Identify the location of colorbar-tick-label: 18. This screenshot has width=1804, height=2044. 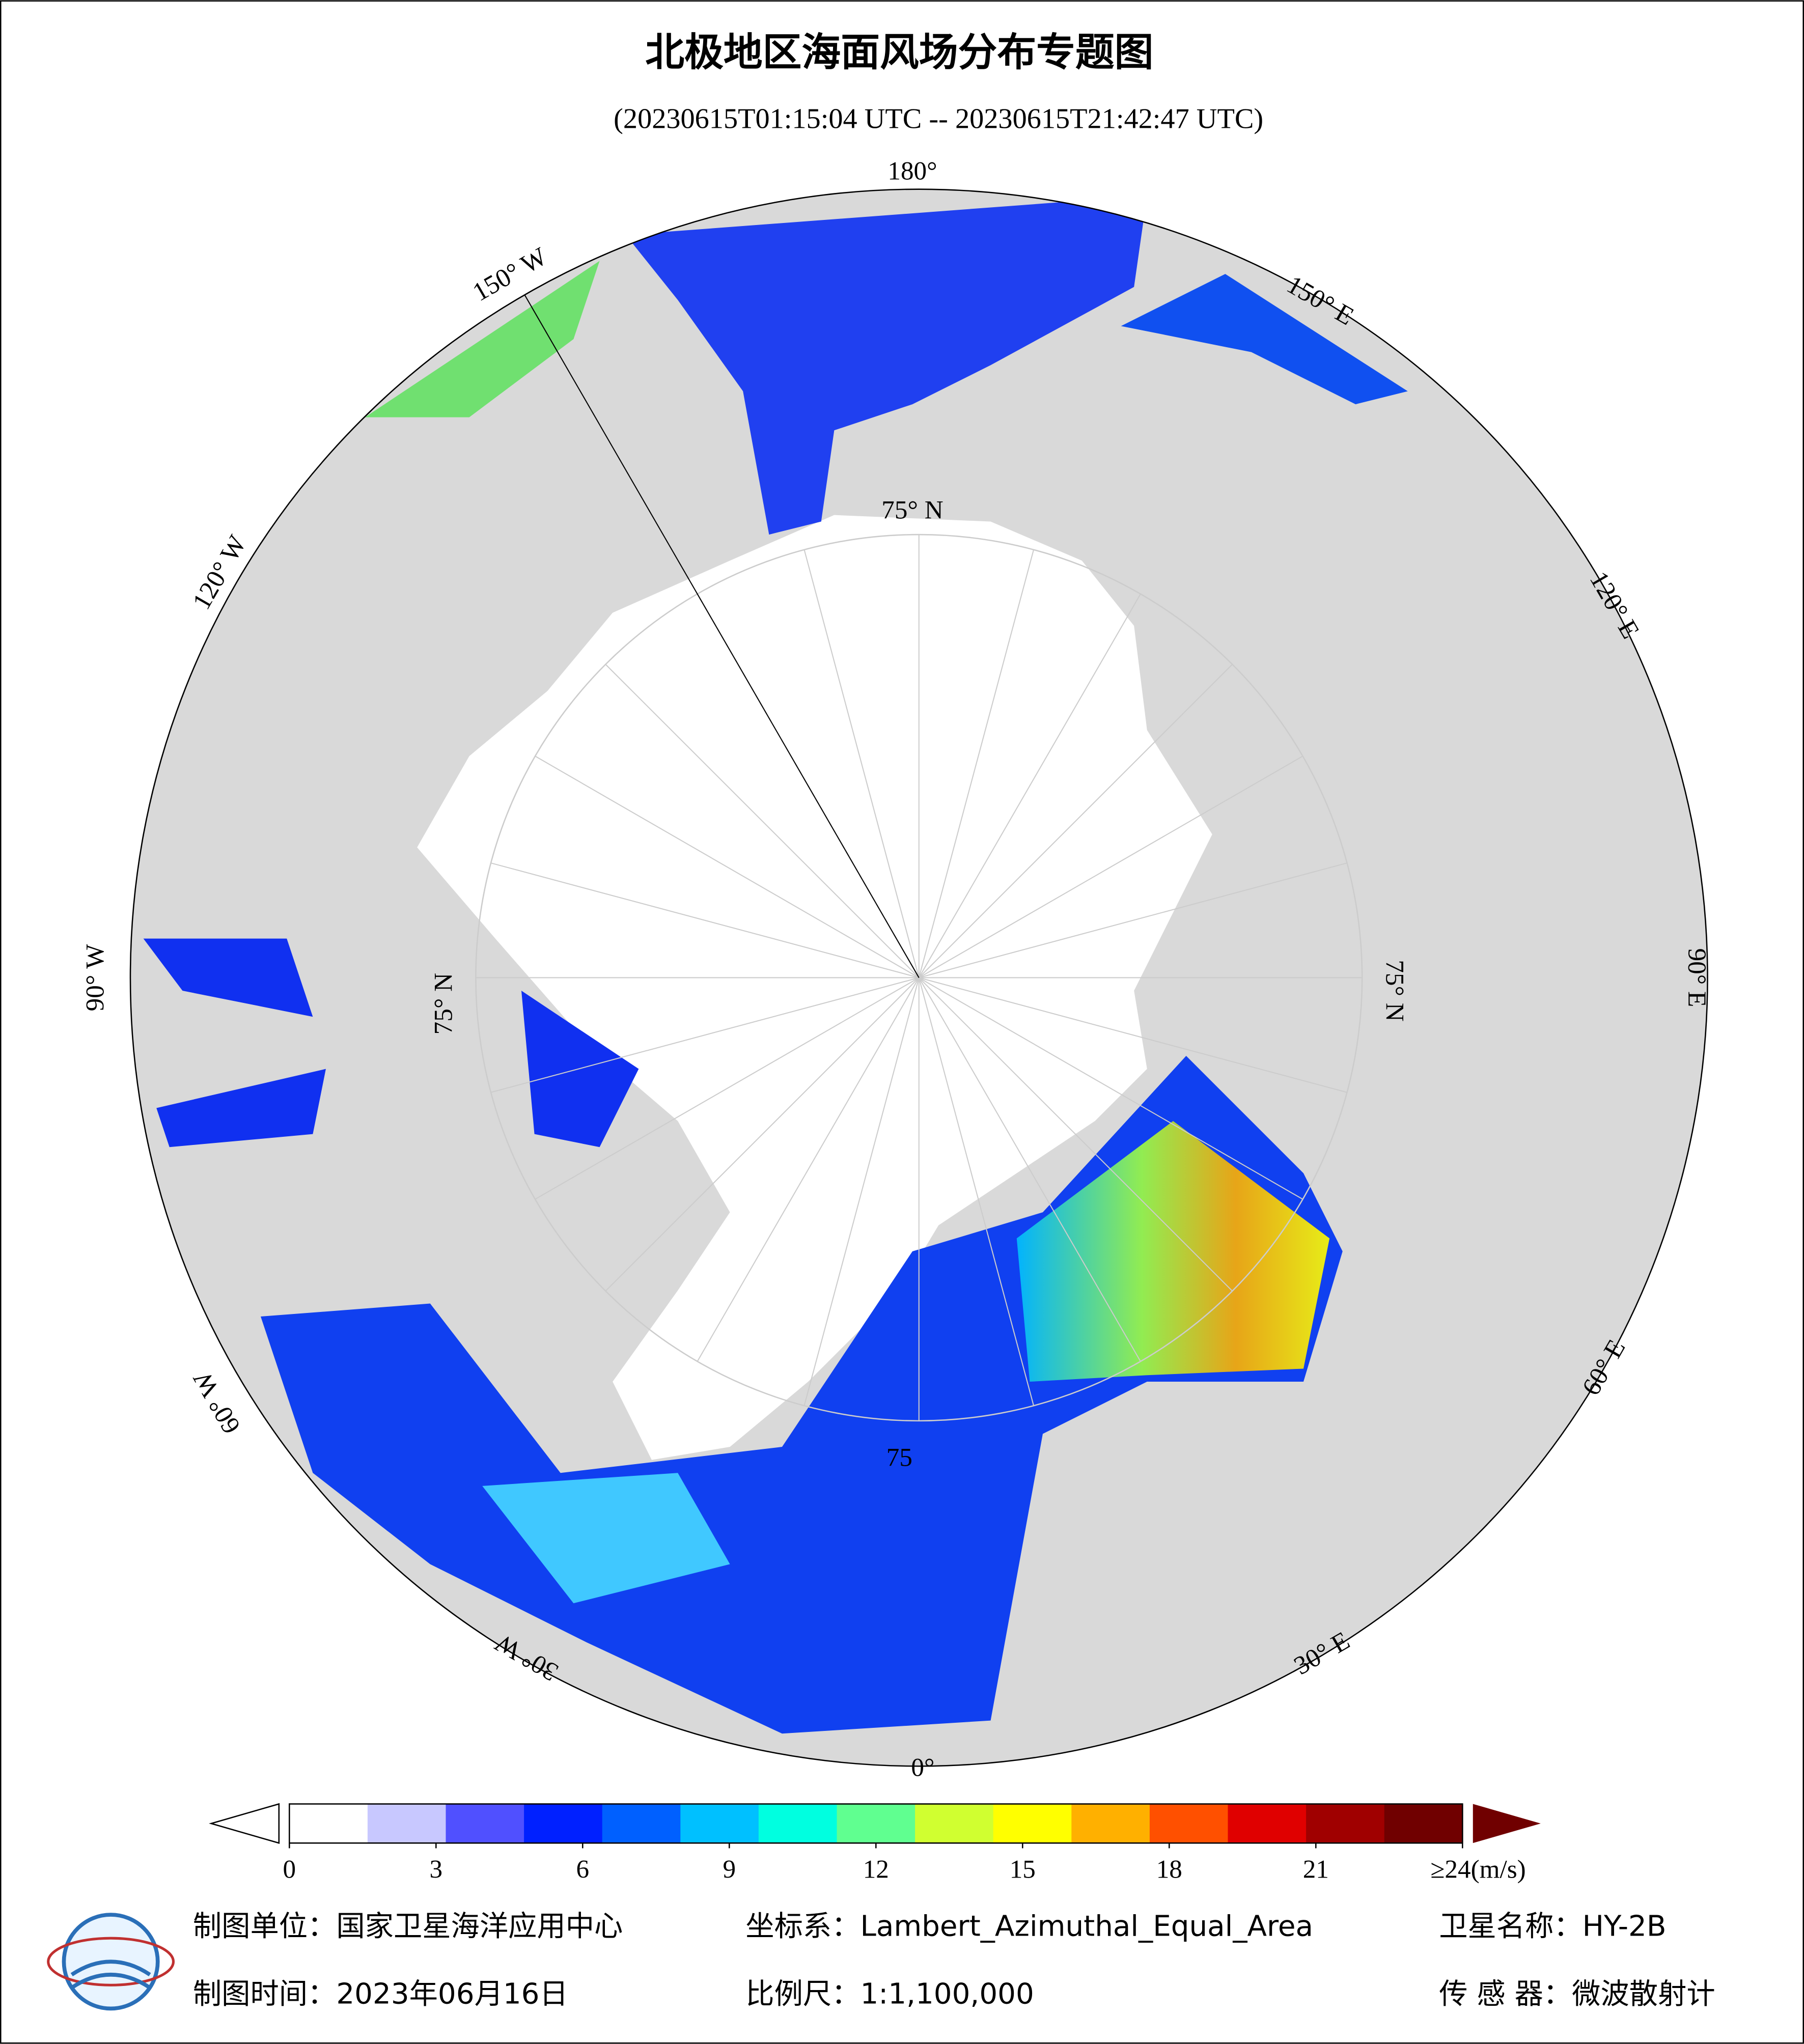
(1169, 1869).